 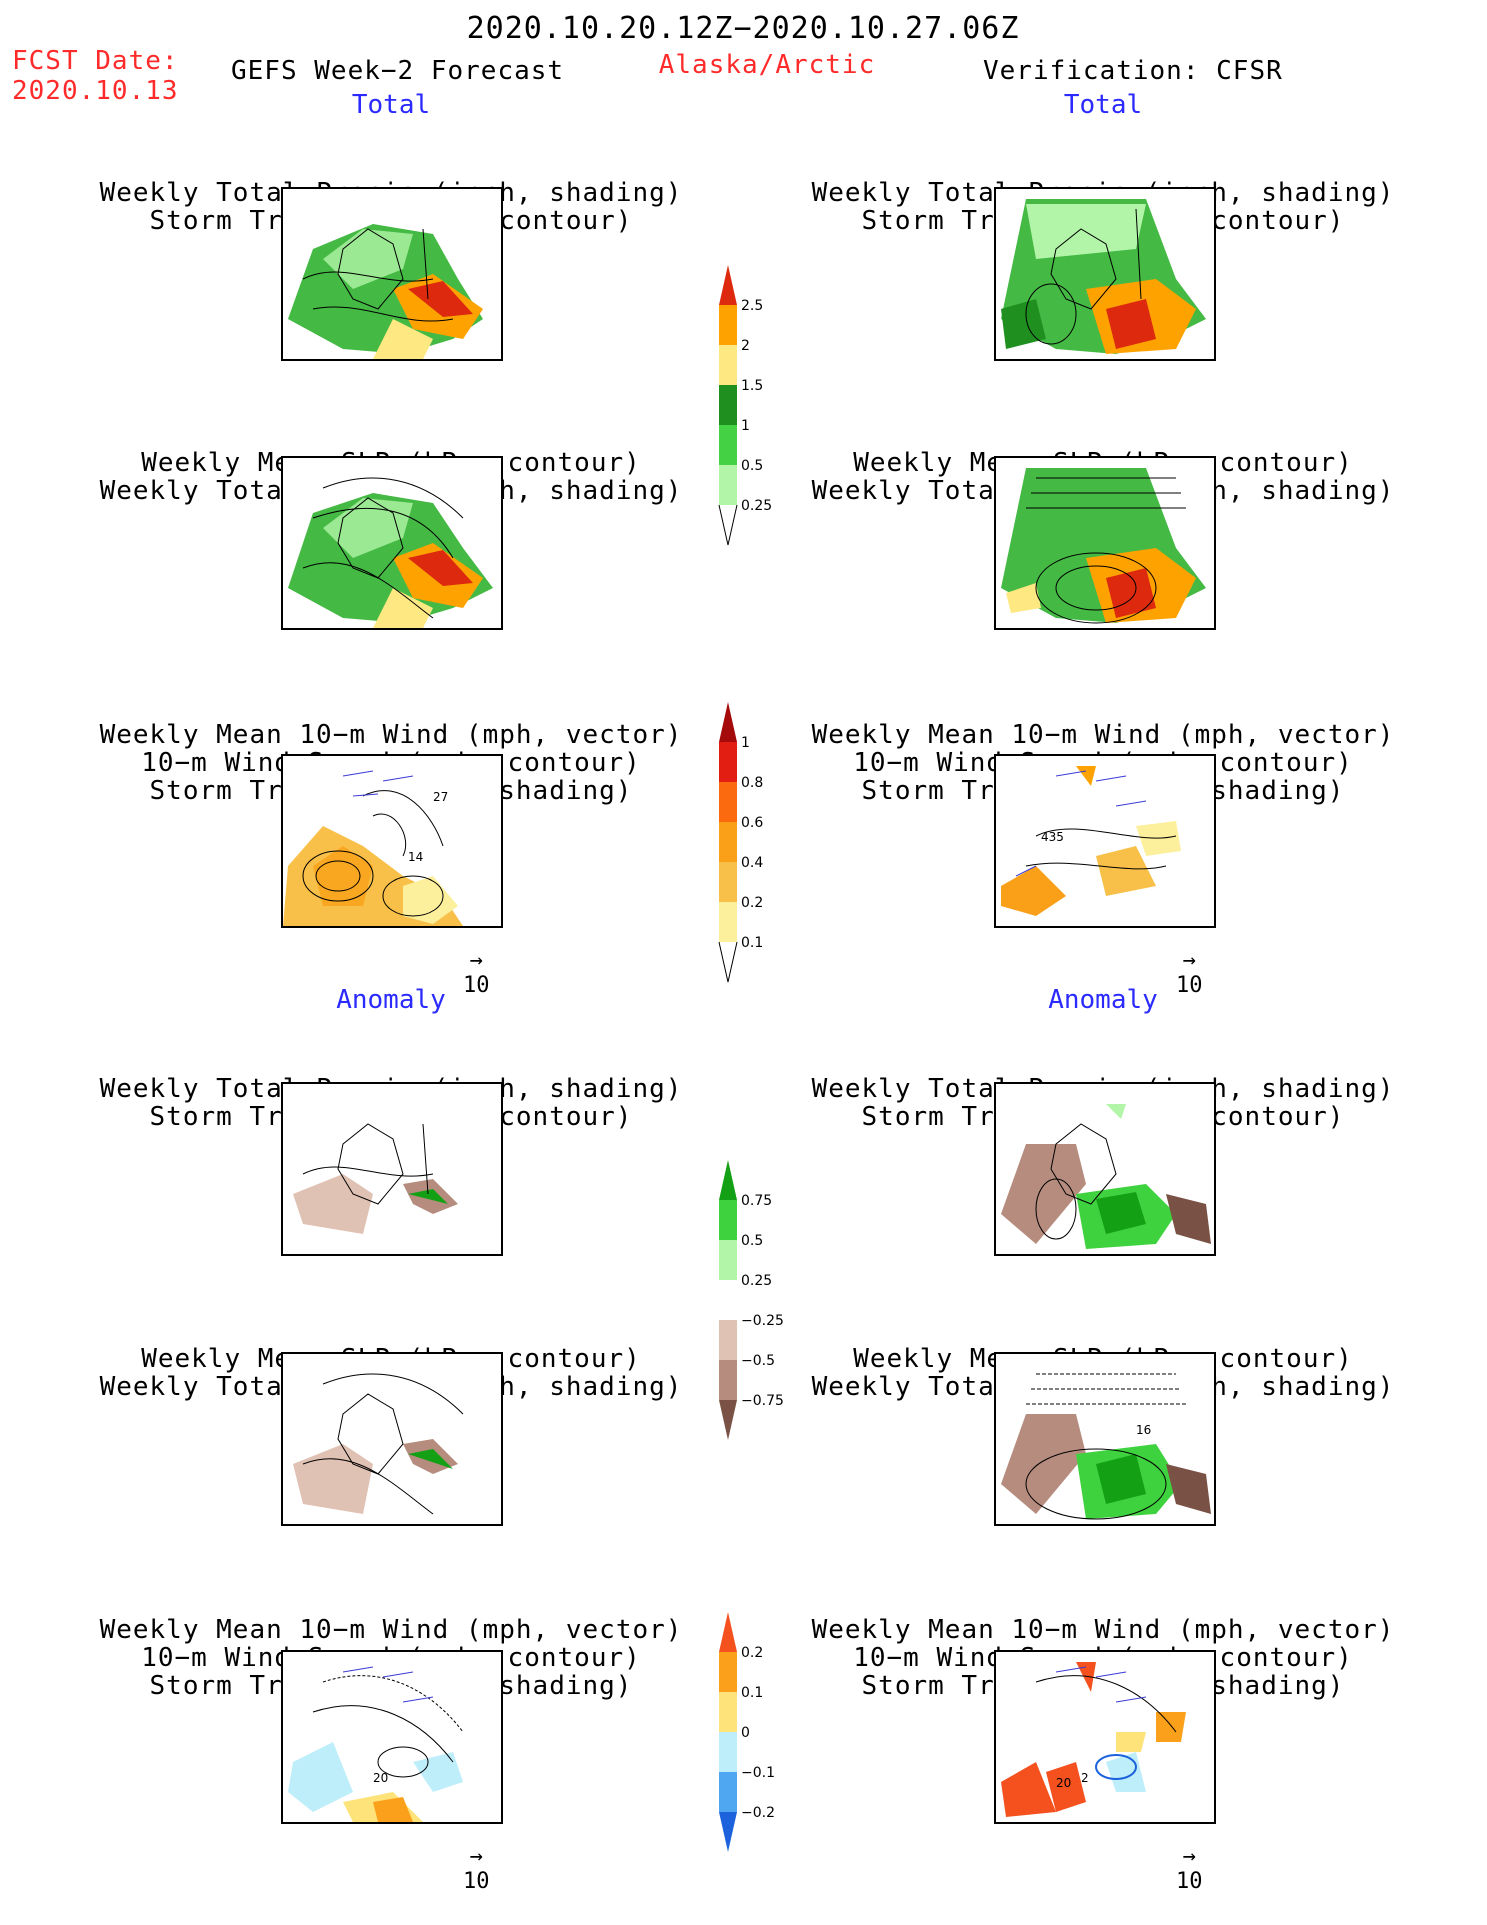 I want to click on cbar-tick: 0.8, so click(x=752, y=783).